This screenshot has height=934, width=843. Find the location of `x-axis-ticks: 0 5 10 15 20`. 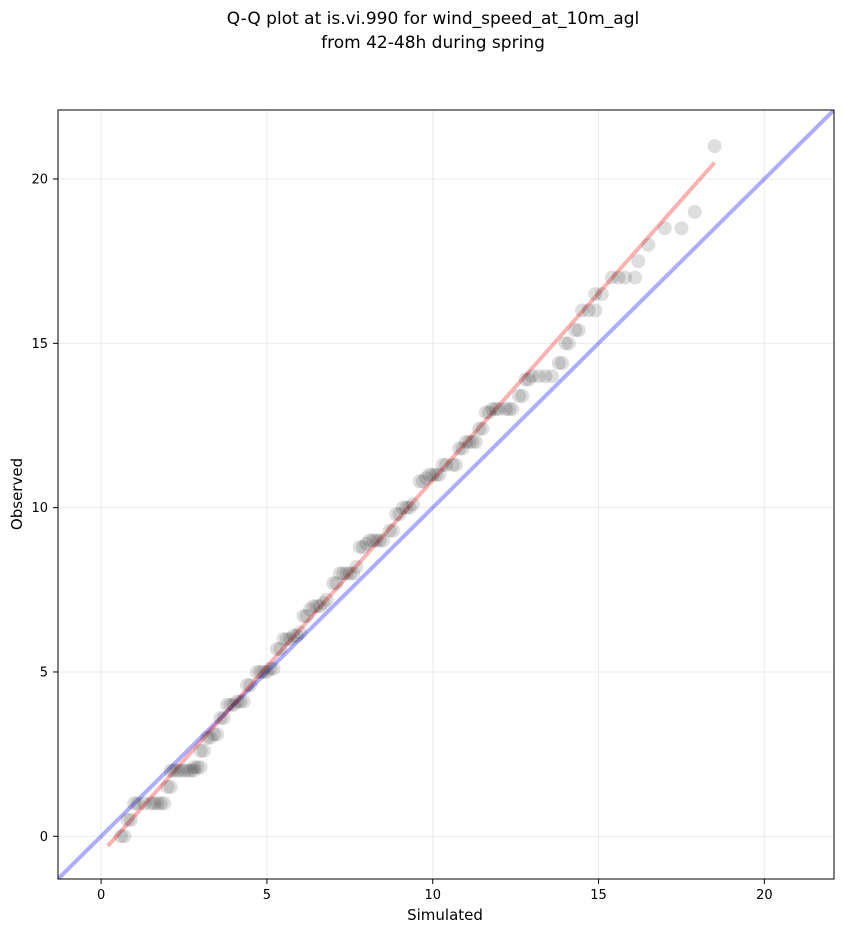

x-axis-ticks: 0 5 10 15 20 is located at coordinates (435, 891).